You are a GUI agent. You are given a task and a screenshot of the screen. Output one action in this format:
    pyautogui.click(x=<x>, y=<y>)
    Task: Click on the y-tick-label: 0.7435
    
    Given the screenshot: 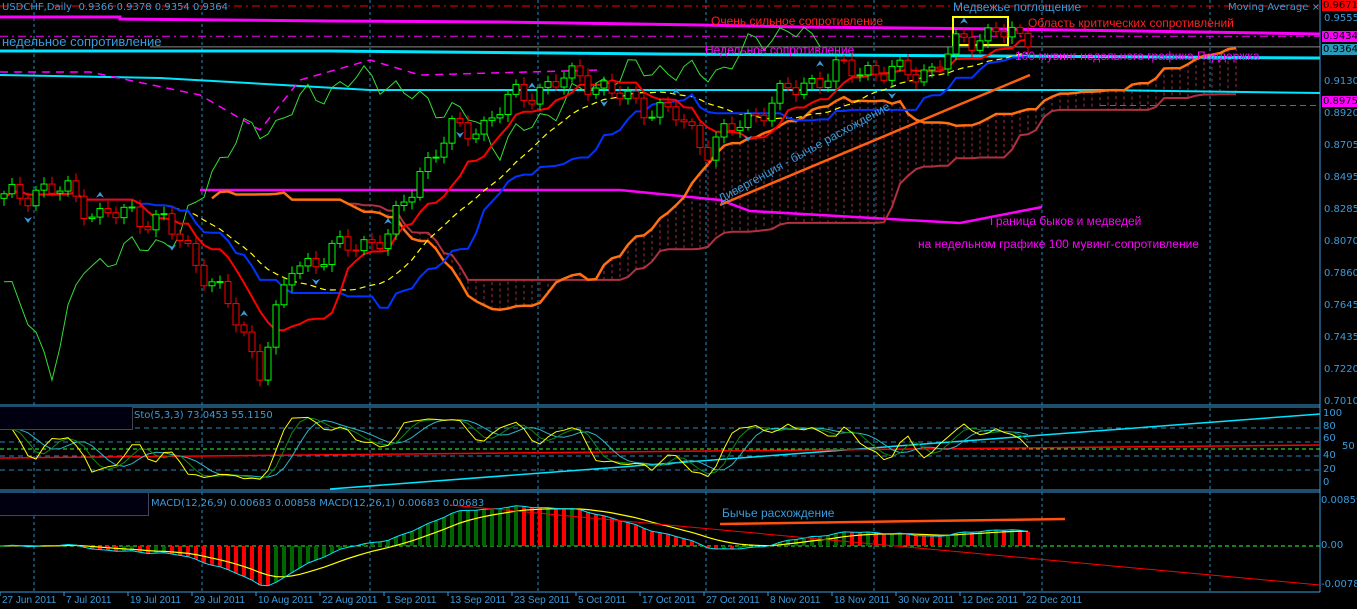 What is the action you would take?
    pyautogui.click(x=1340, y=337)
    